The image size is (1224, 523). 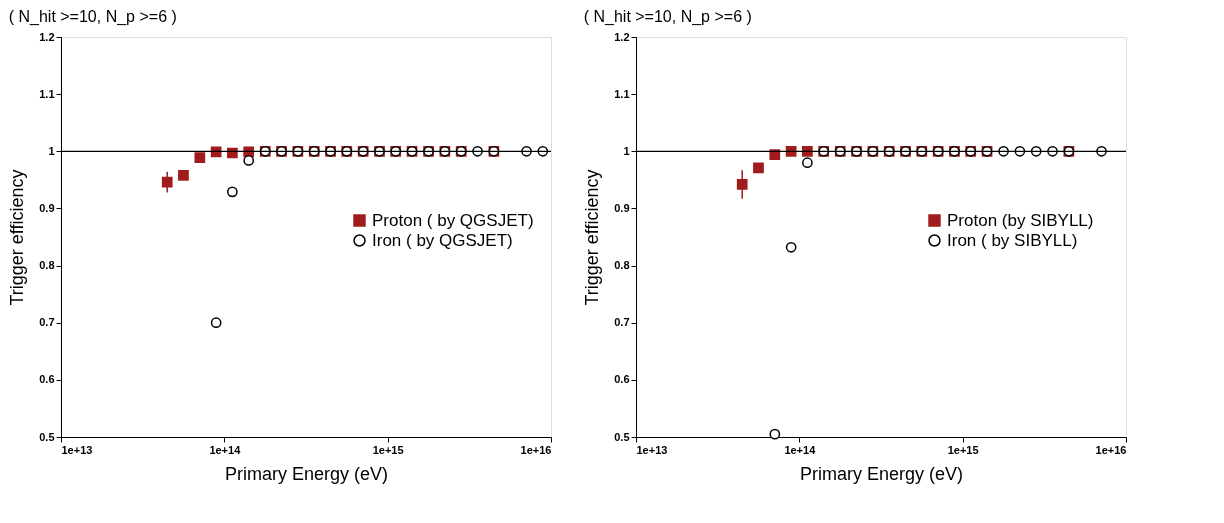 I want to click on legend-label: Proton ( by QGSJET), so click(x=453, y=220).